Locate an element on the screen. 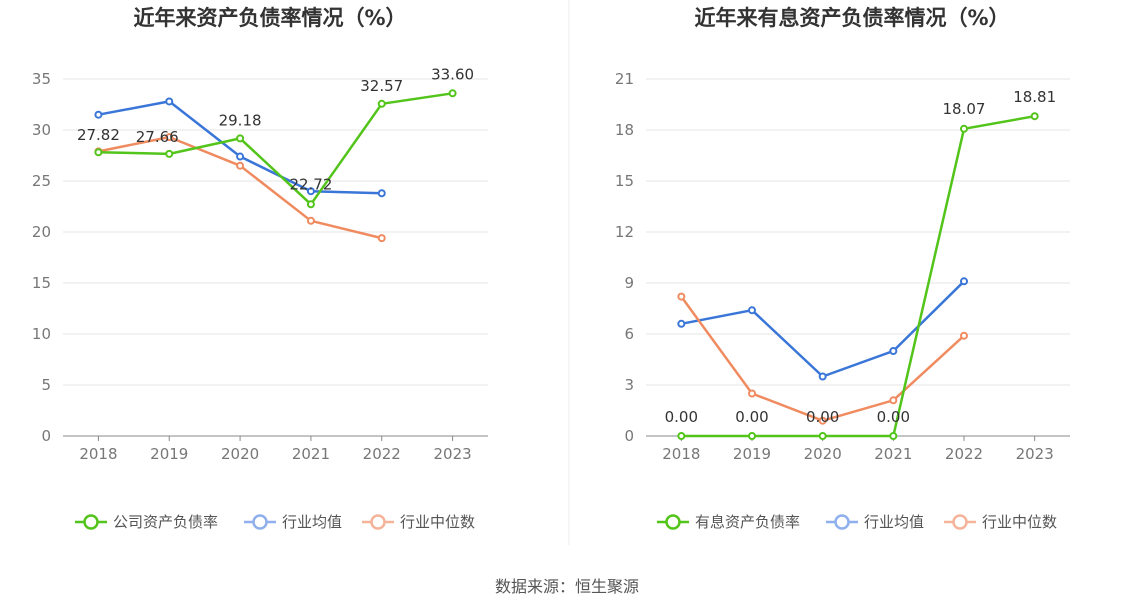  legend-item-1: 公司资产负债率 is located at coordinates (146, 522).